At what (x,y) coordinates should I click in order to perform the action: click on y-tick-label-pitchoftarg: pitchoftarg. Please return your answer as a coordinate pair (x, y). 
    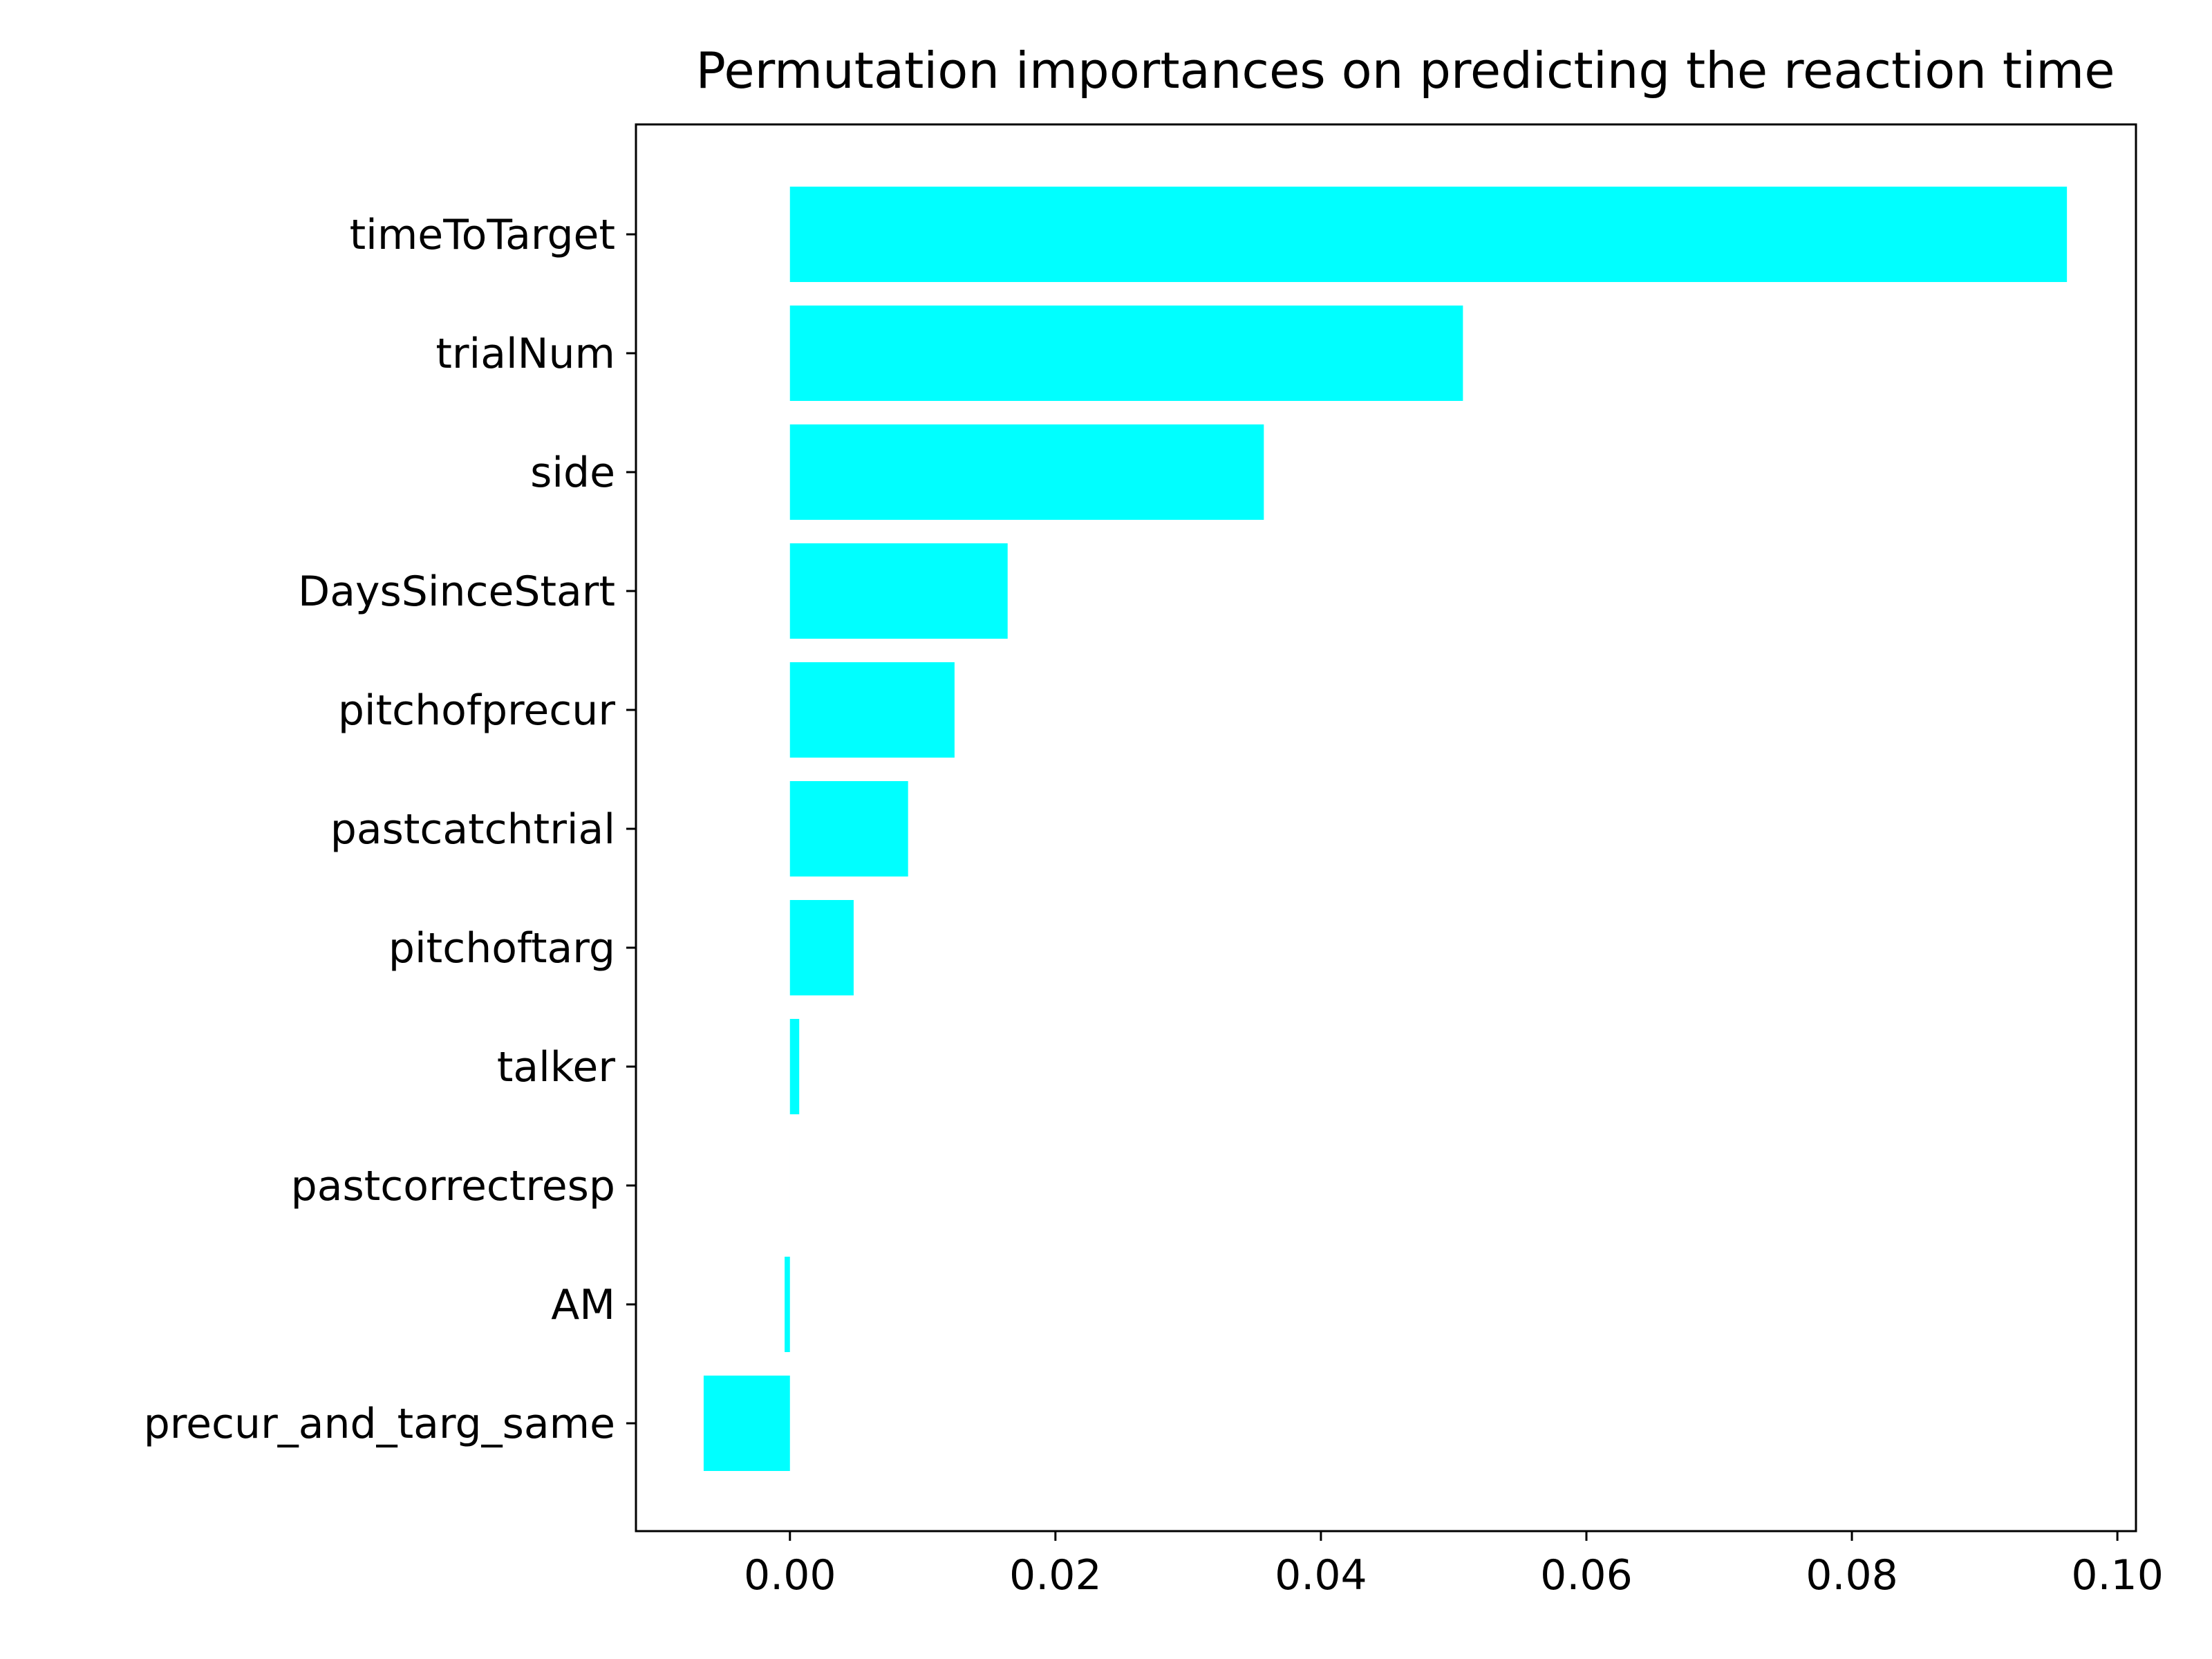
    Looking at the image, I should click on (501, 948).